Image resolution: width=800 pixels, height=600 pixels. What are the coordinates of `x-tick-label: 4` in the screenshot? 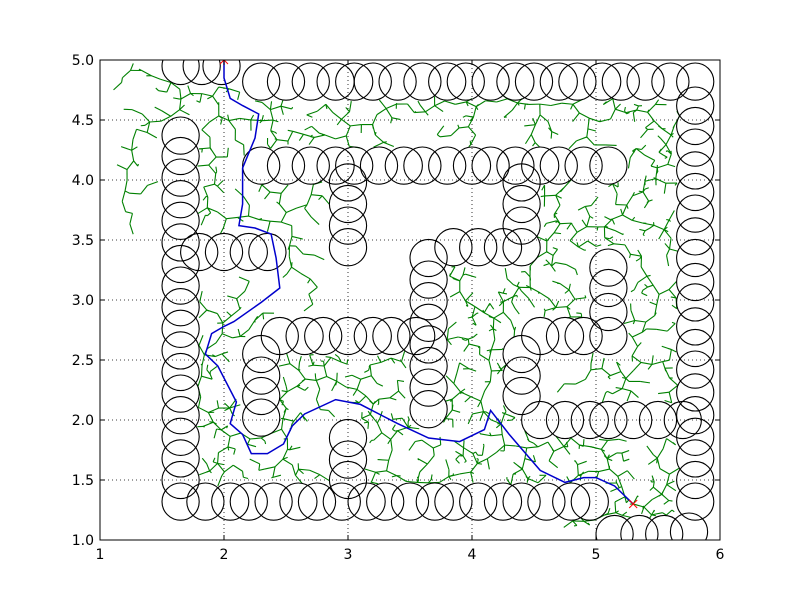 It's located at (472, 555).